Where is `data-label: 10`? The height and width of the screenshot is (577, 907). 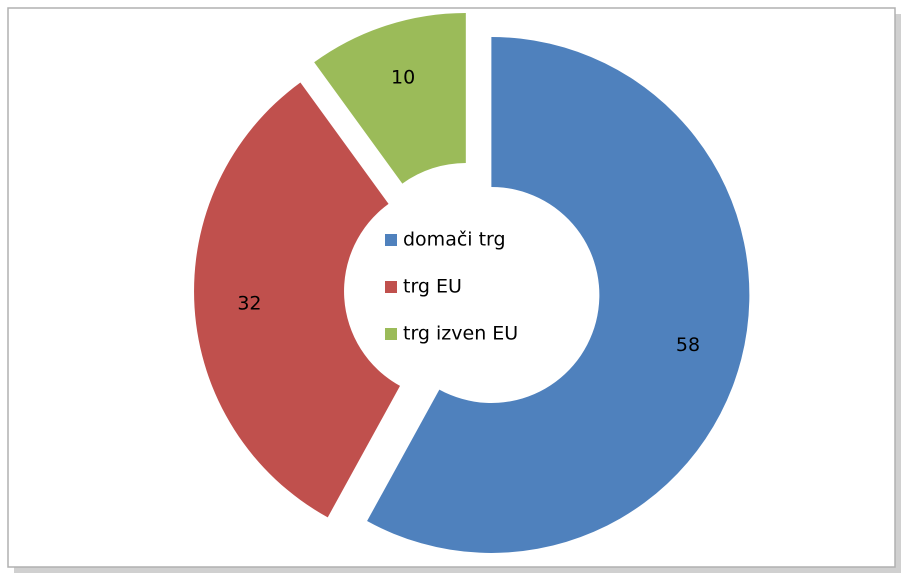 data-label: 10 is located at coordinates (403, 77).